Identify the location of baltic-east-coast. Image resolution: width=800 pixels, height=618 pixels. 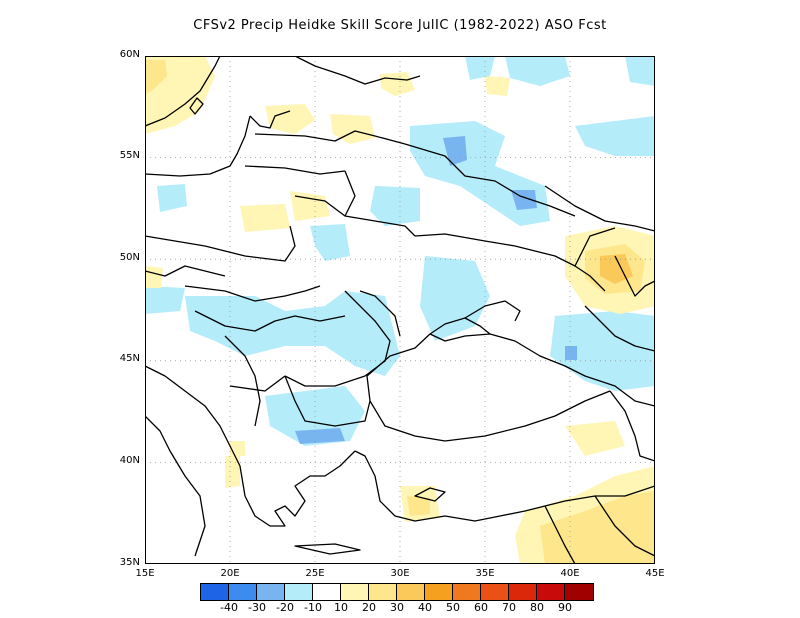
(198, 146).